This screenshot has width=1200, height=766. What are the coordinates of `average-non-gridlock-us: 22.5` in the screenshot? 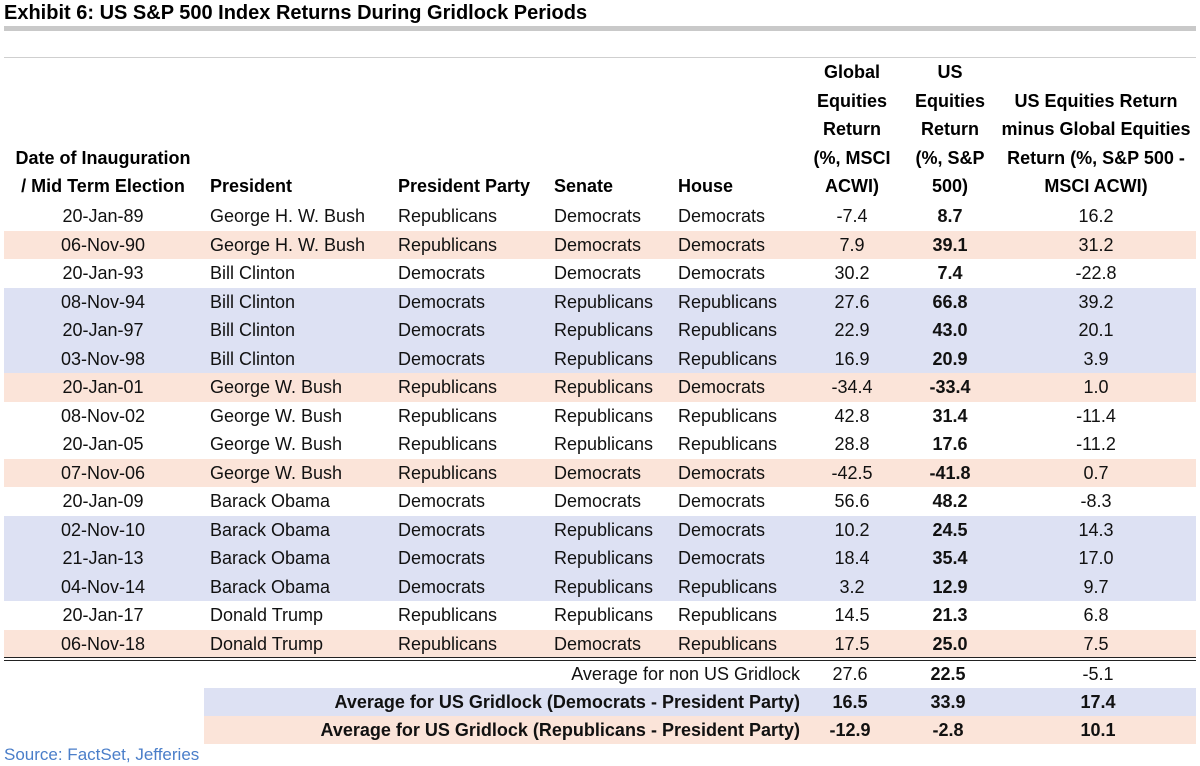 It's located at (948, 674).